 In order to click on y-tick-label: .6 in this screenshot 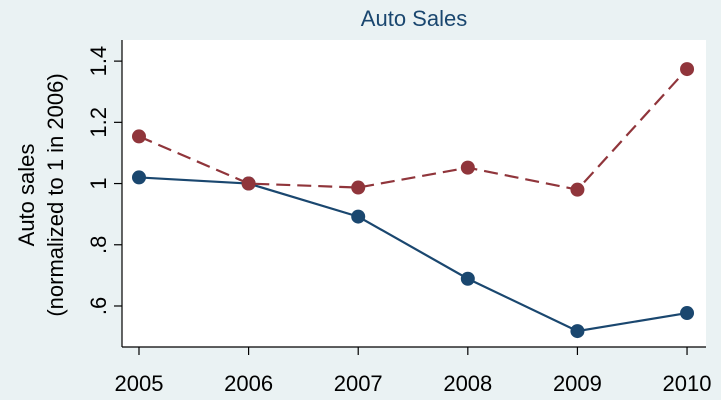, I will do `click(98, 306)`.